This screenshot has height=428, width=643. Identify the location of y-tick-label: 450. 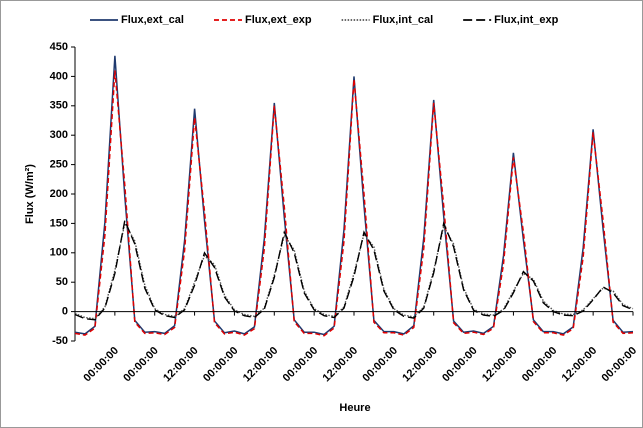
(59, 47).